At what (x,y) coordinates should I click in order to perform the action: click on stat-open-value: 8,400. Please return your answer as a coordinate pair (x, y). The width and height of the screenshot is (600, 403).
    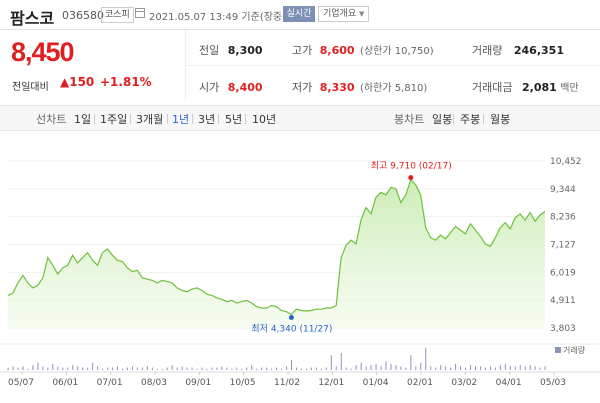
    Looking at the image, I should click on (245, 87).